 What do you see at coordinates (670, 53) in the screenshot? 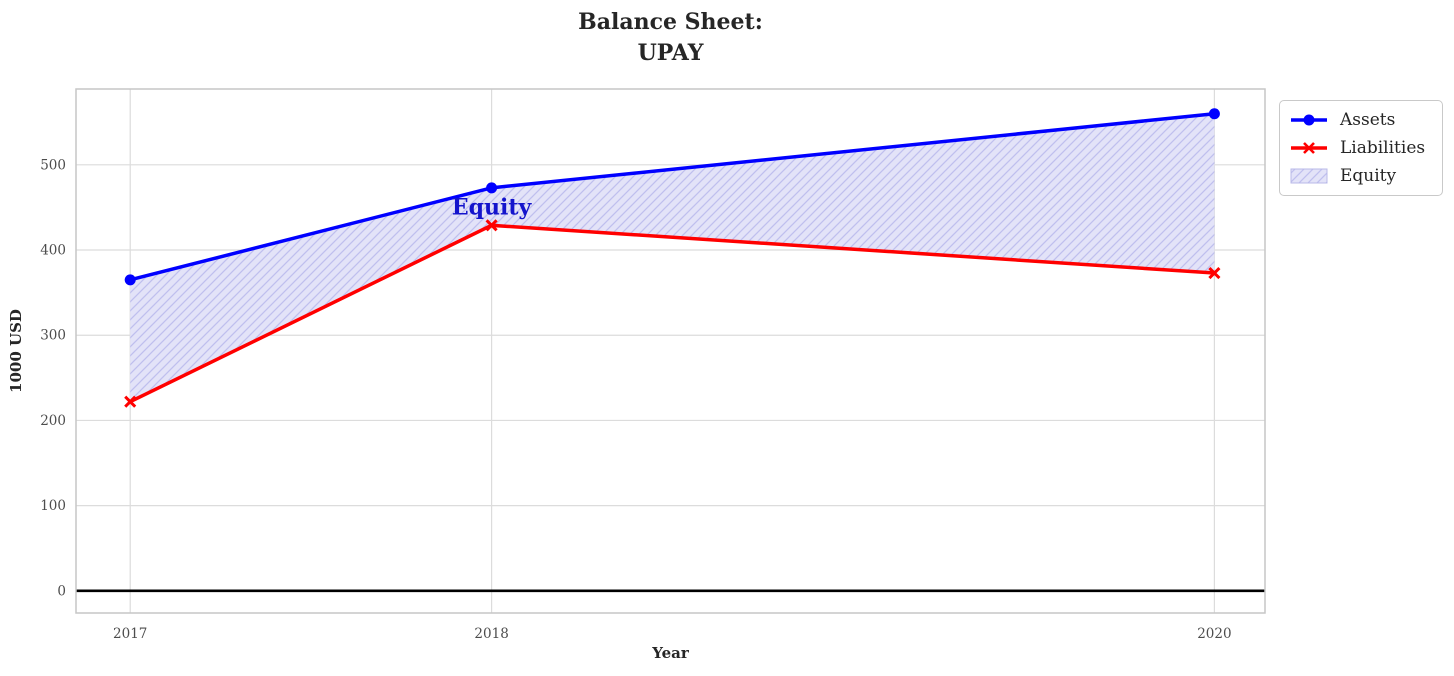
I see `chart-title-line2: UPAY` at bounding box center [670, 53].